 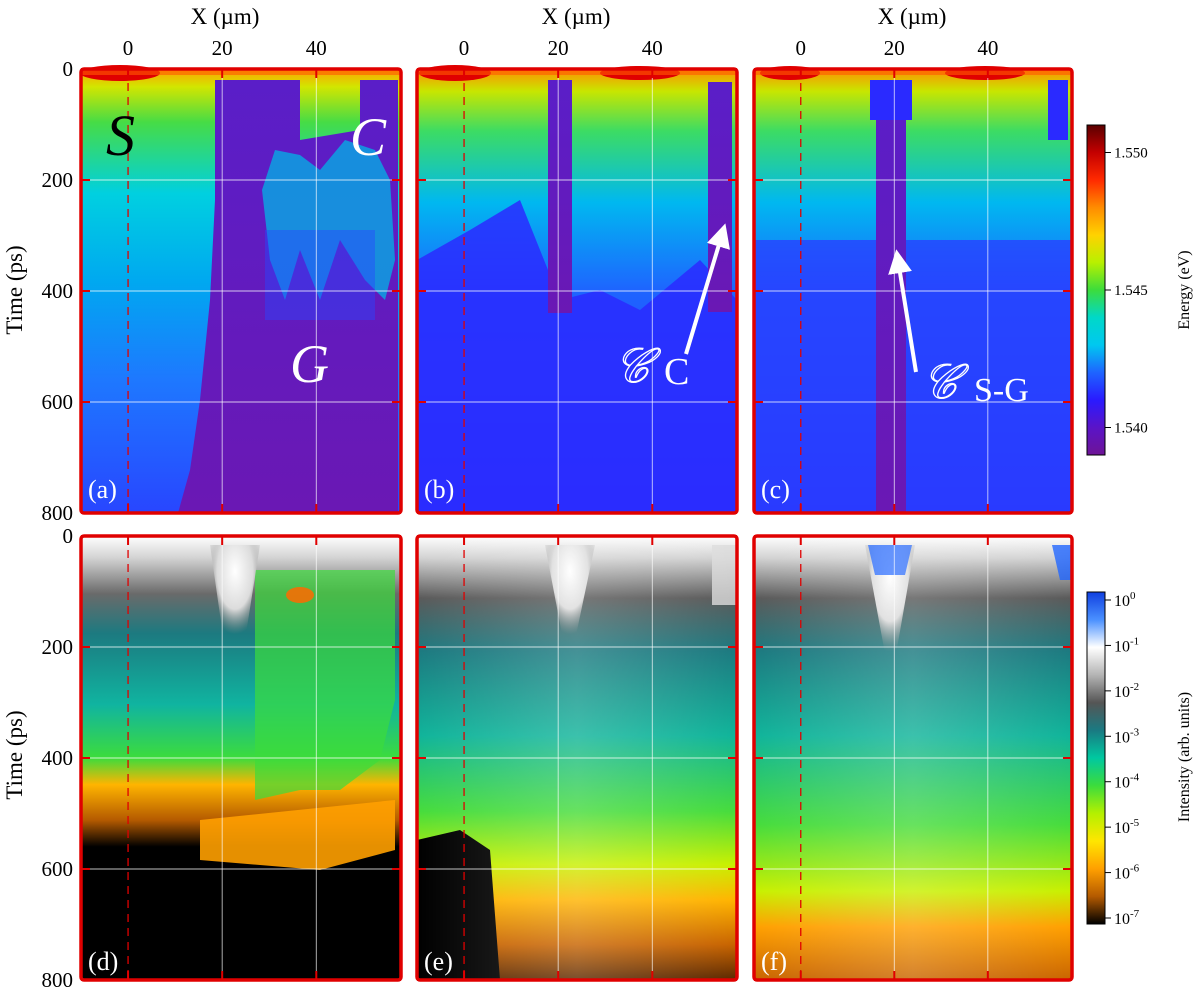 What do you see at coordinates (1096, 290) in the screenshot?
I see `energy-colorbar-gradient` at bounding box center [1096, 290].